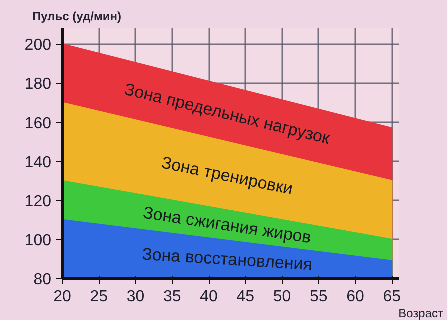  I want to click on x-tick-label: 45, so click(245, 297).